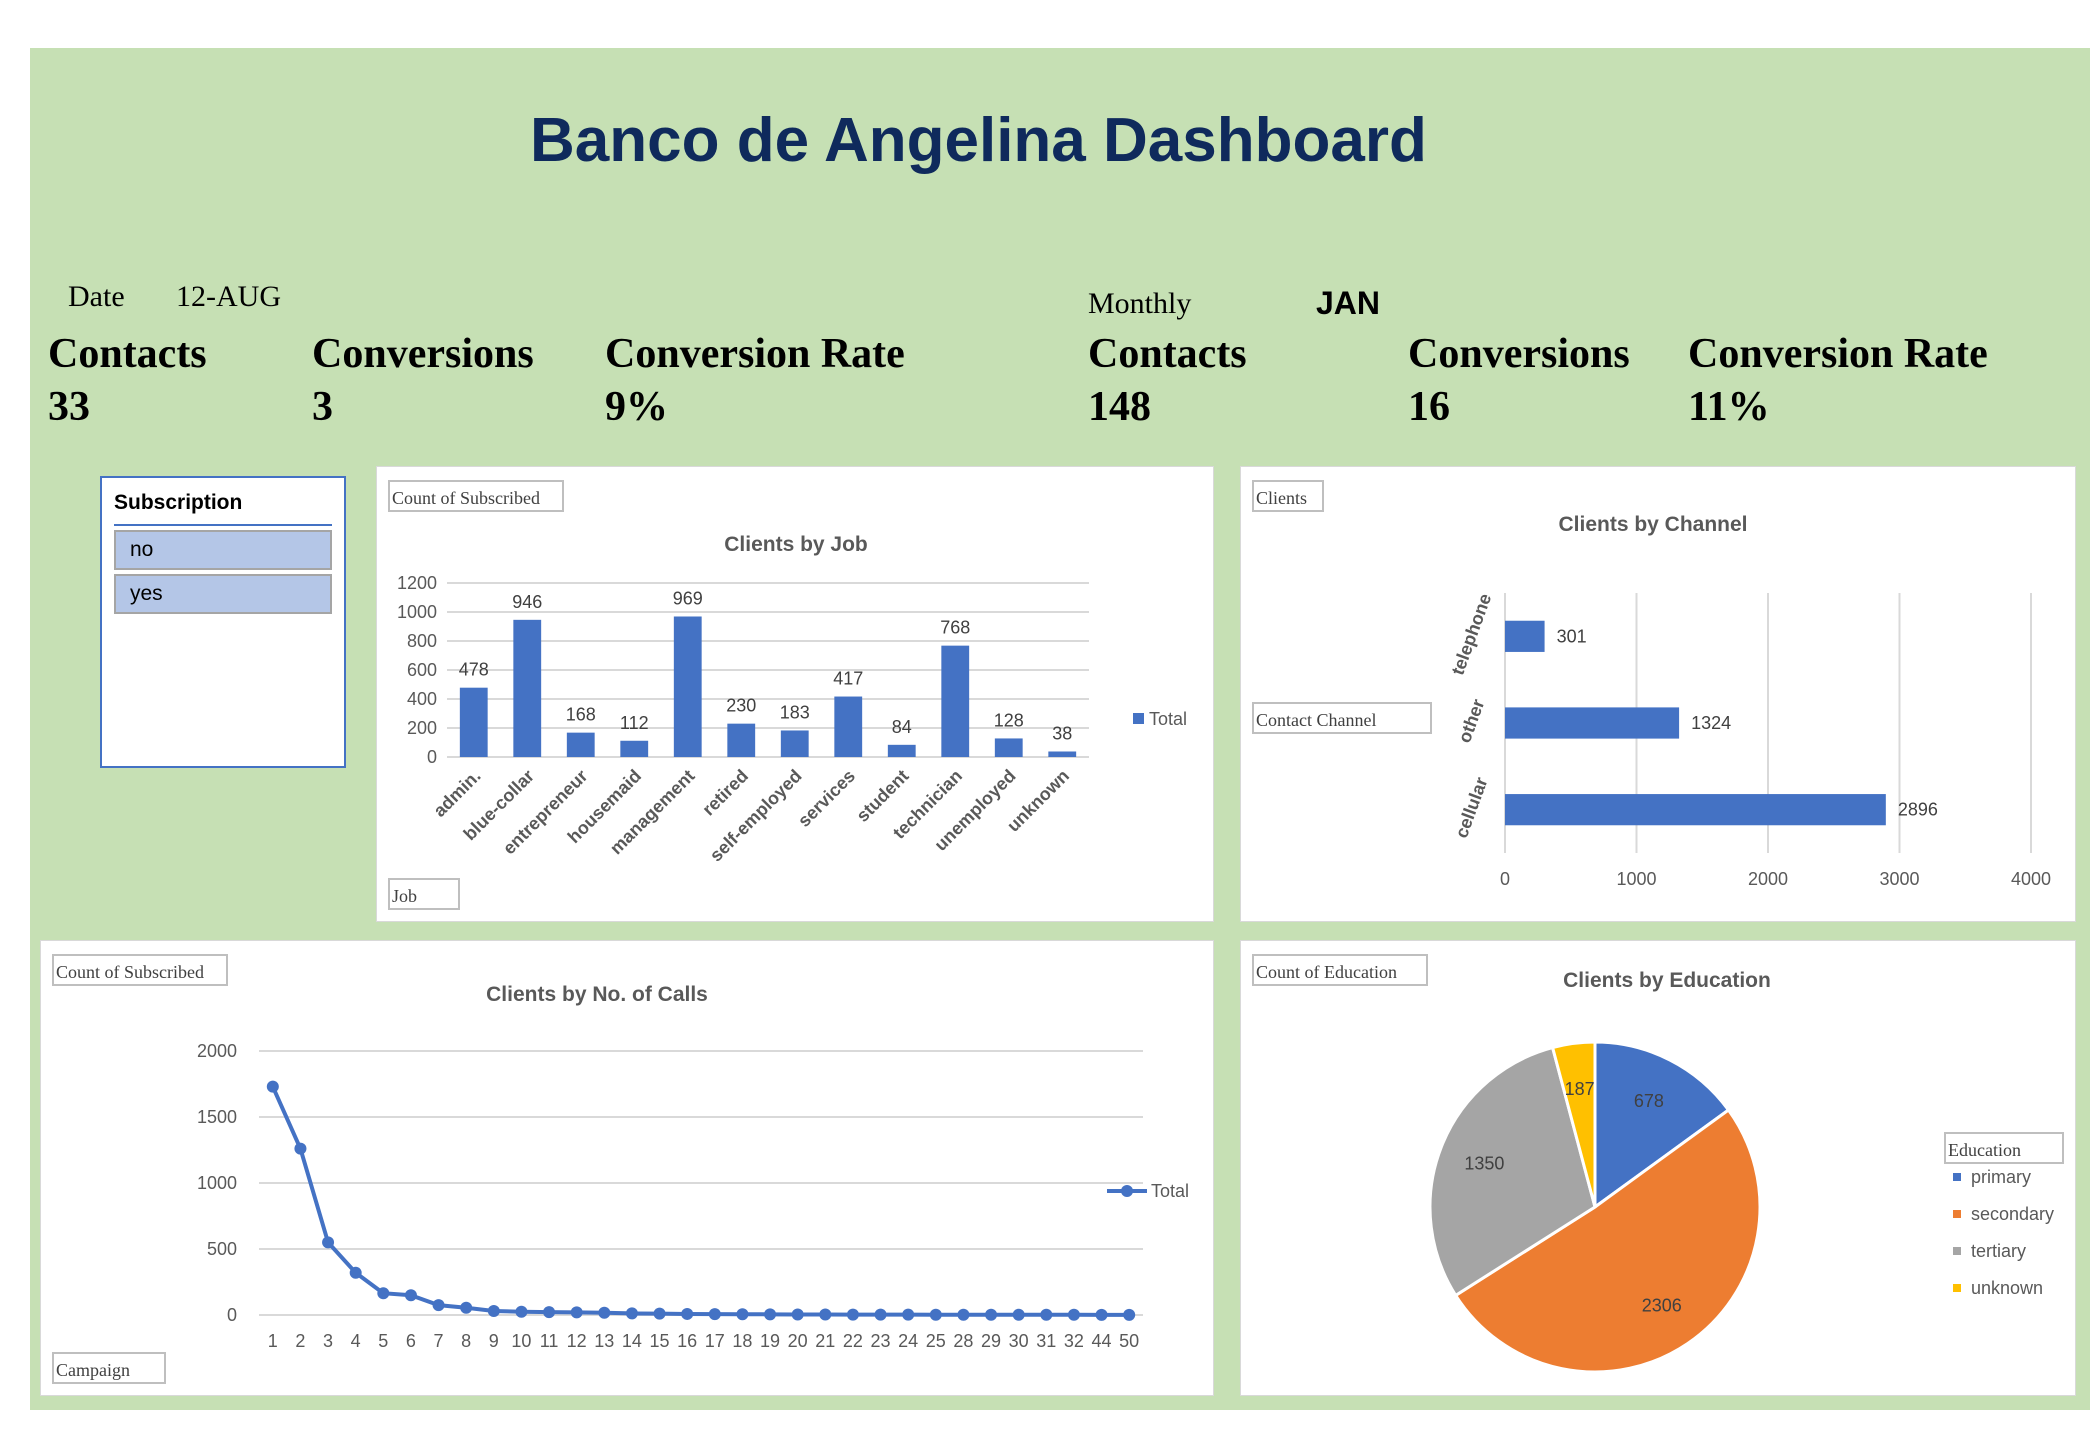  Describe the element at coordinates (1140, 303) in the screenshot. I see `monthly-label: Monthly` at that location.